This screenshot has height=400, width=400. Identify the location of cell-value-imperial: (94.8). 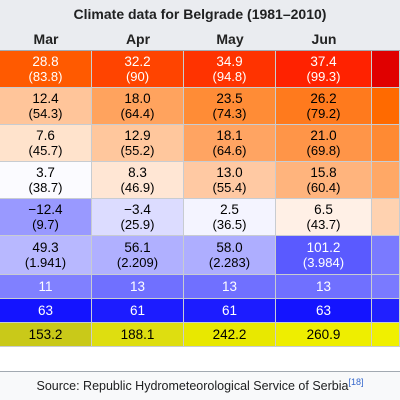
(229, 76).